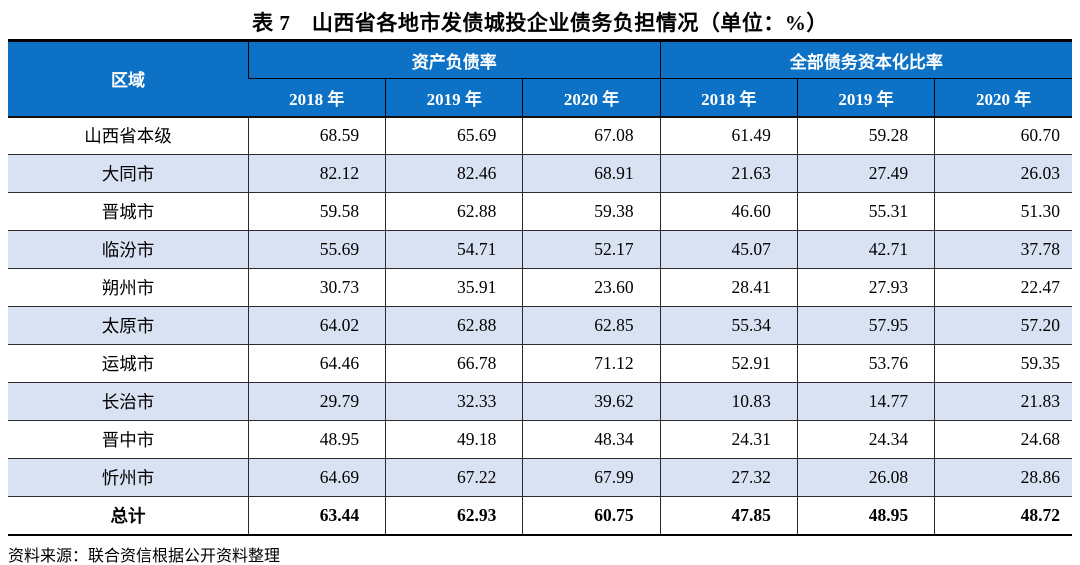 The width and height of the screenshot is (1080, 565). Describe the element at coordinates (728, 363) in the screenshot. I see `value-cell: 52.91` at that location.